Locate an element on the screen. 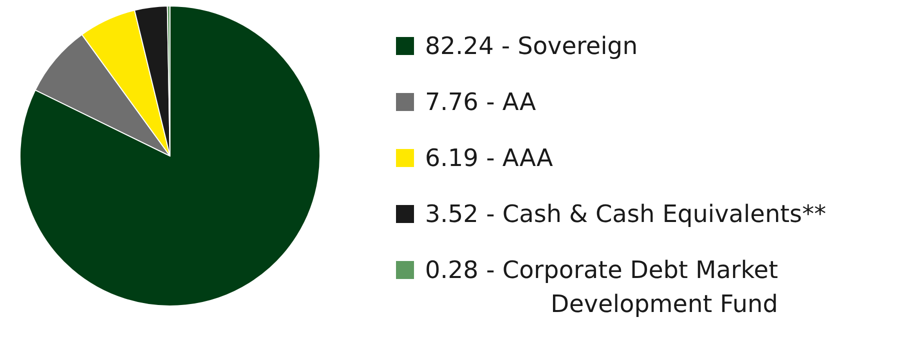 The width and height of the screenshot is (916, 342). legend-label: 82.24 - Sovereign is located at coordinates (531, 46).